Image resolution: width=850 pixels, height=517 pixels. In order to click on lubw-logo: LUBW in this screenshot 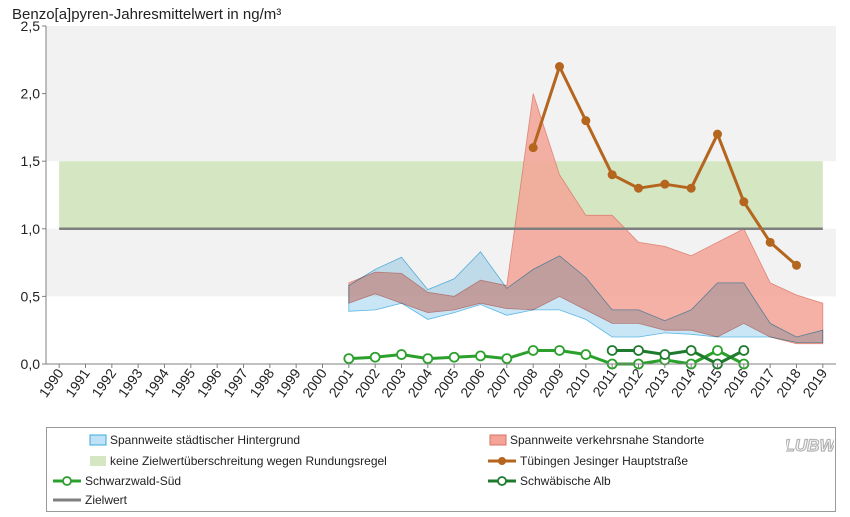, I will do `click(810, 445)`.